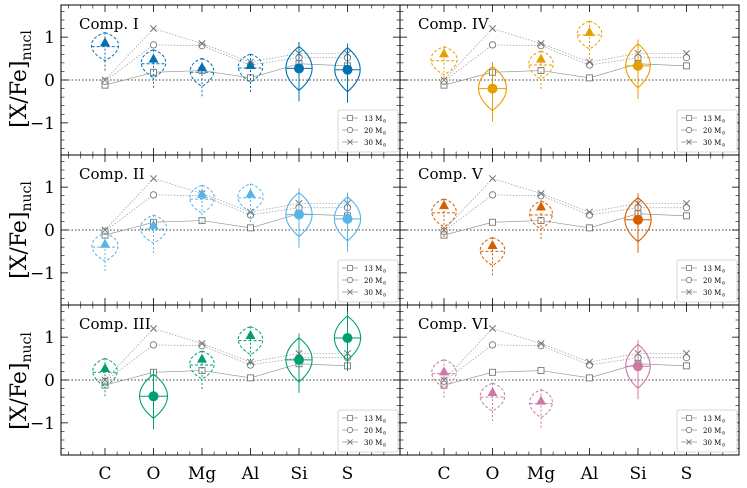 The image size is (747, 488). I want to click on data-point-S, so click(347, 218).